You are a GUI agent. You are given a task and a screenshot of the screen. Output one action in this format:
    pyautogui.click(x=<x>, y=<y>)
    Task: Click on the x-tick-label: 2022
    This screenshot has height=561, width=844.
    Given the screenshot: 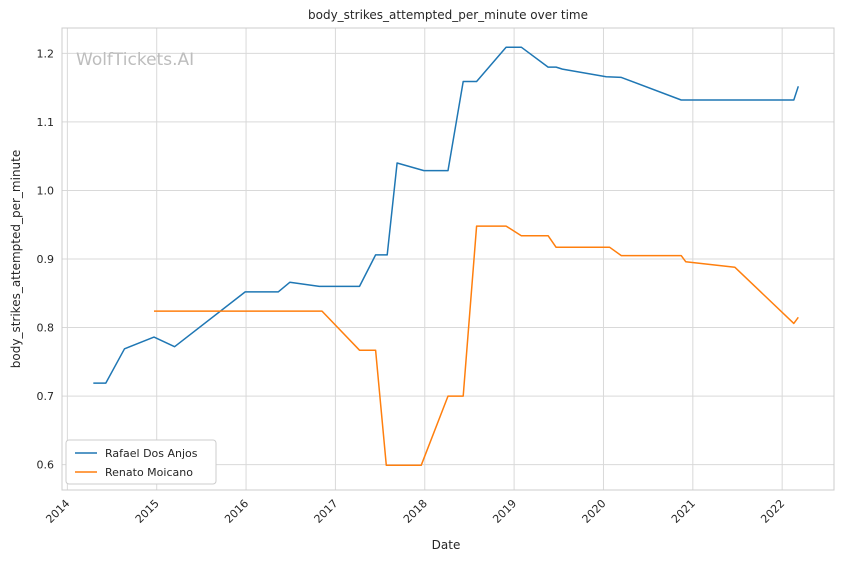 What is the action you would take?
    pyautogui.click(x=772, y=511)
    